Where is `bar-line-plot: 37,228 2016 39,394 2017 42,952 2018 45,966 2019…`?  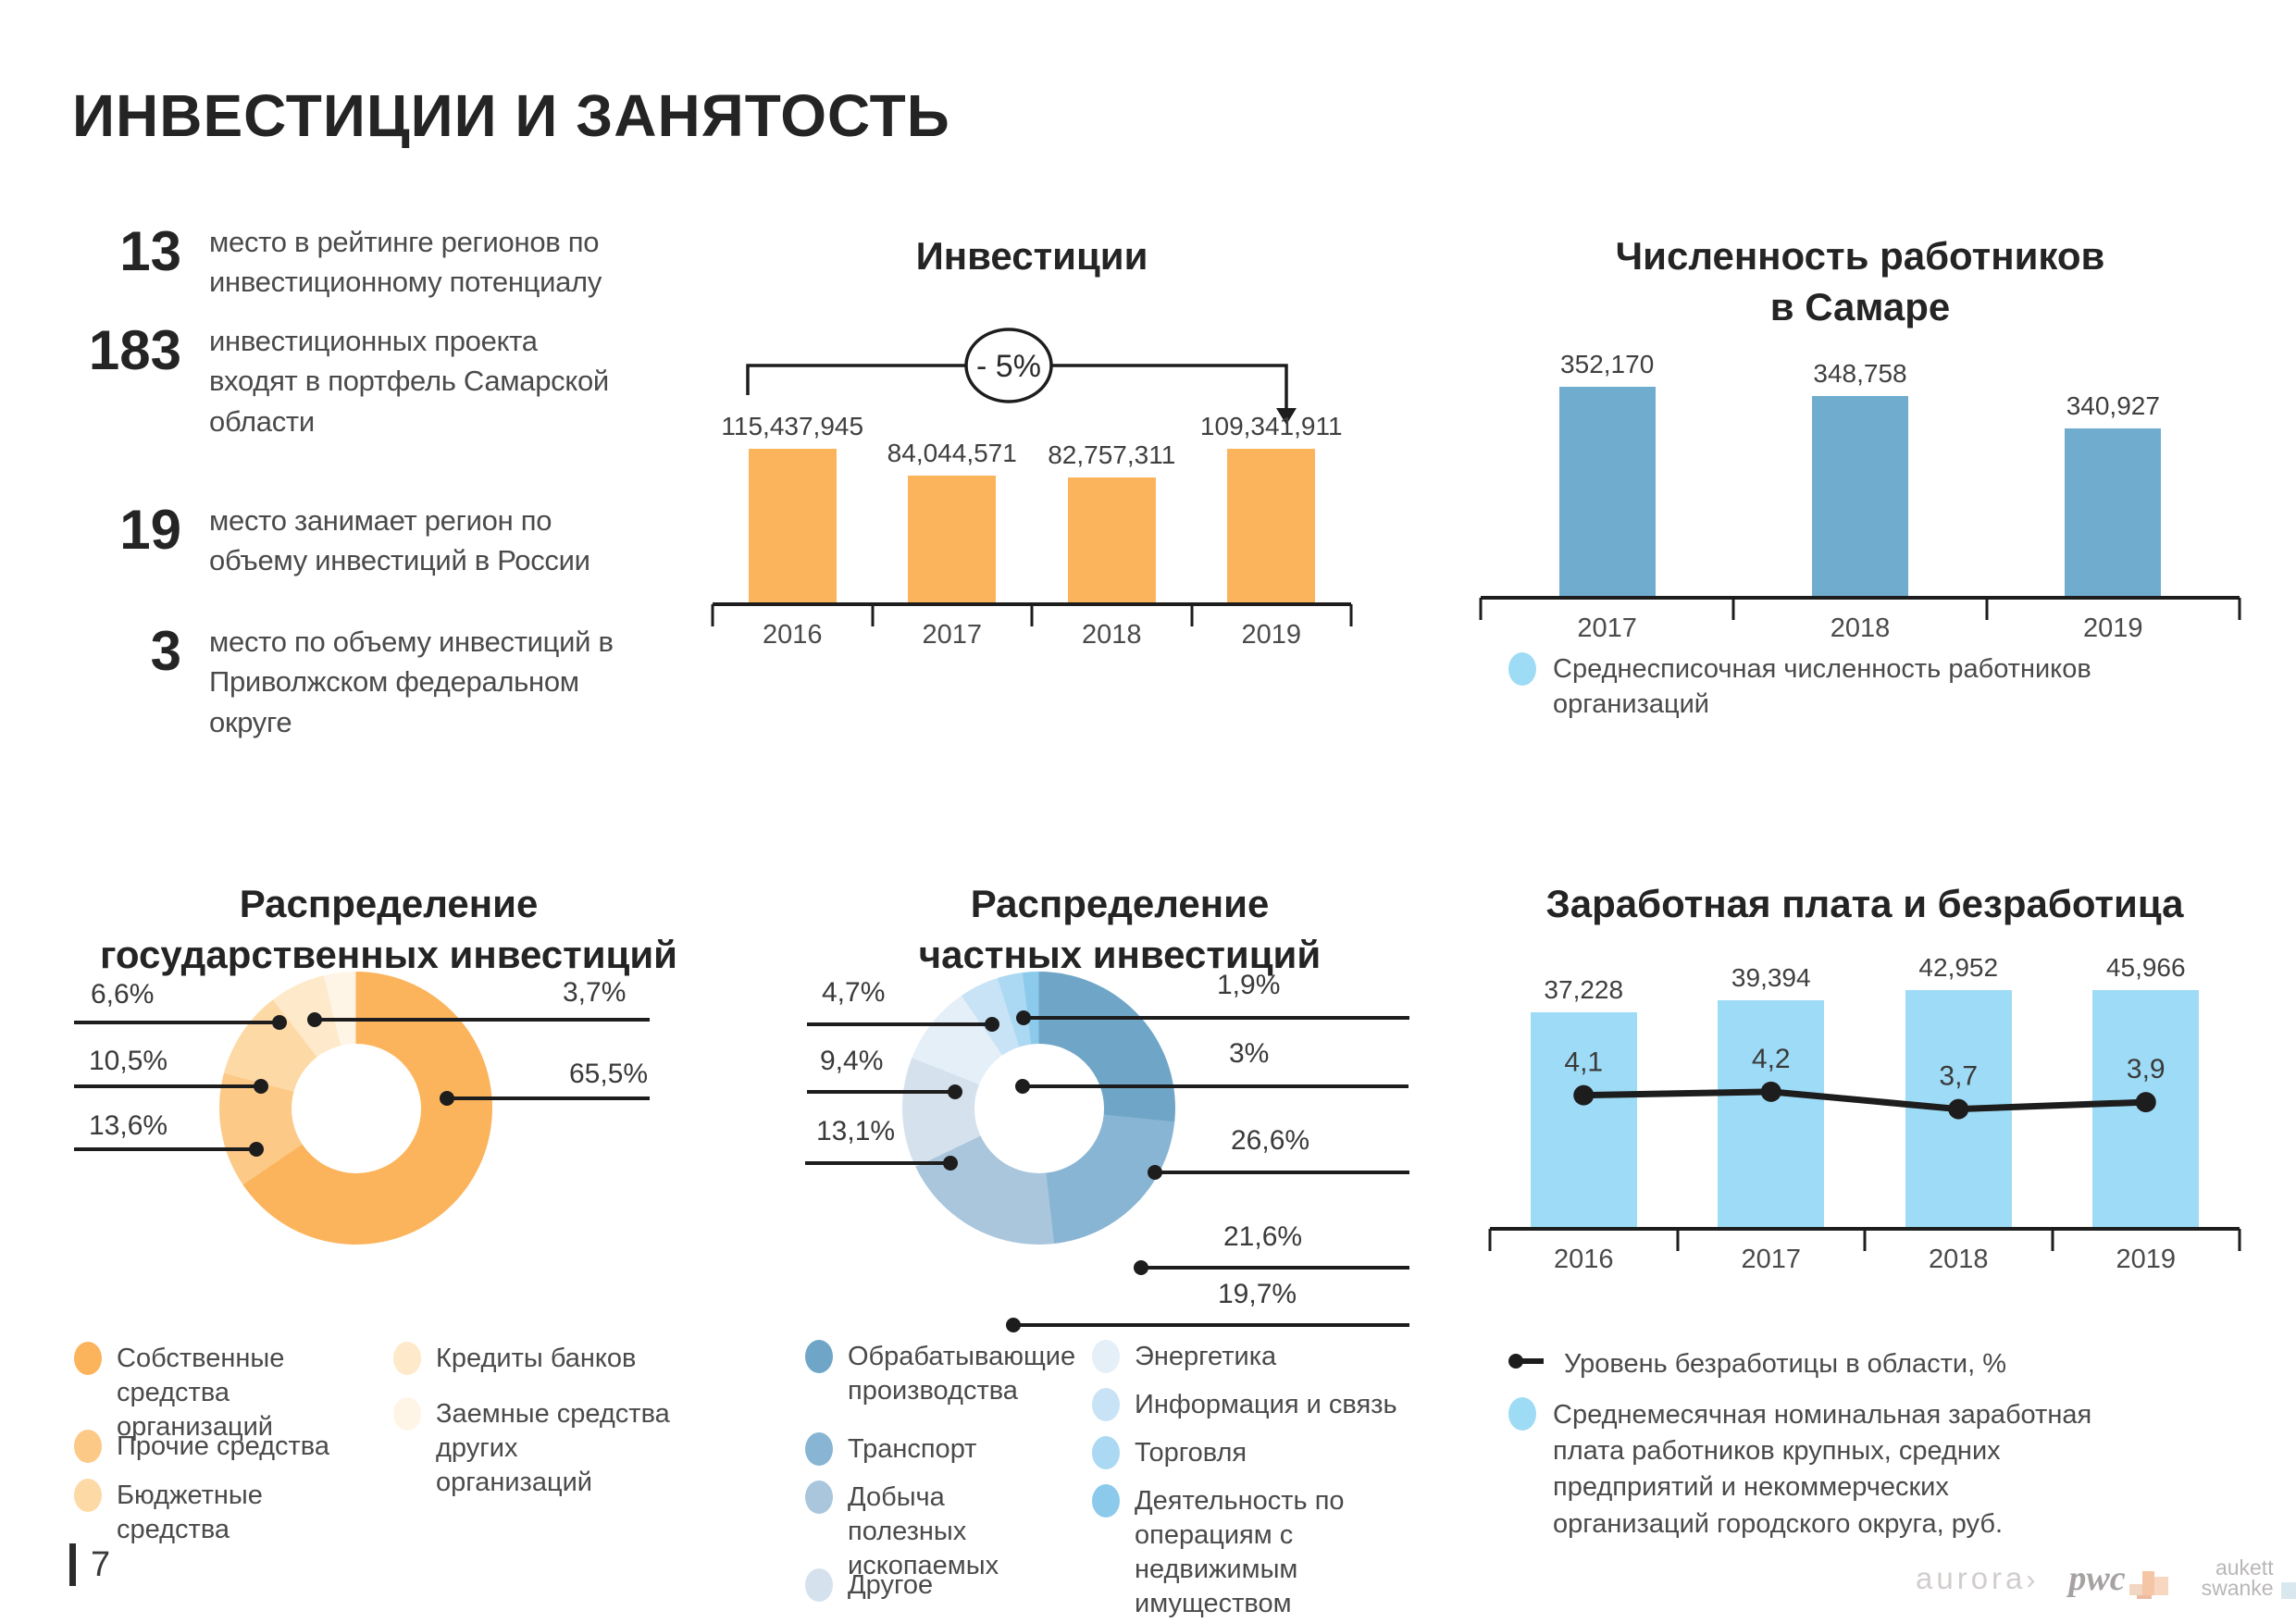 bar-line-plot: 37,228 2016 39,394 2017 42,952 2018 45,966 2019… is located at coordinates (1865, 1113).